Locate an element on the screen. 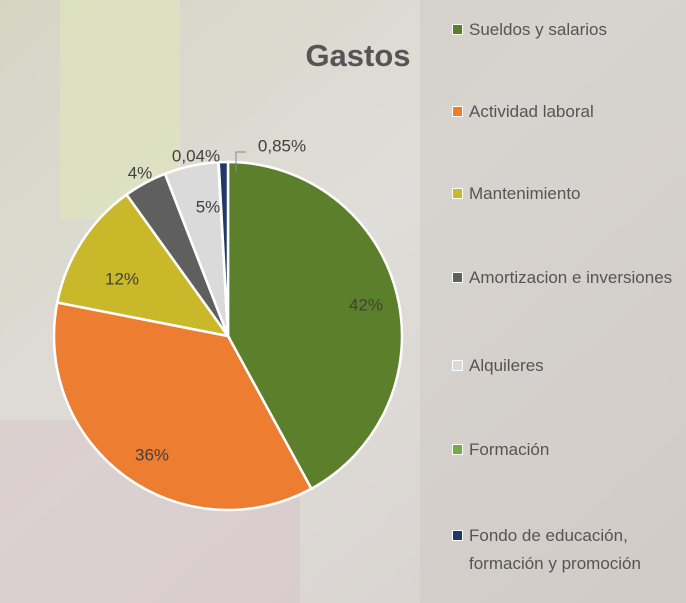  legend-label: Sueldos y salarios is located at coordinates (538, 29).